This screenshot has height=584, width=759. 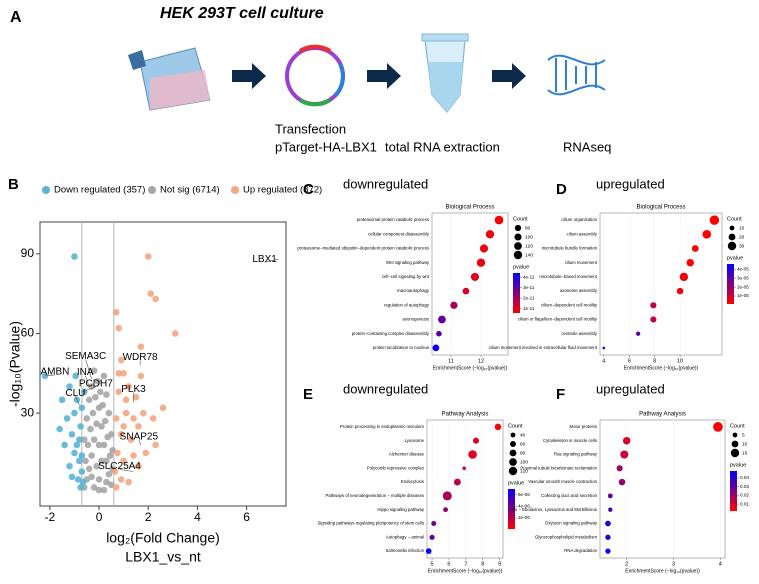 I want to click on category-label: cilium movement, so click(x=581, y=262).